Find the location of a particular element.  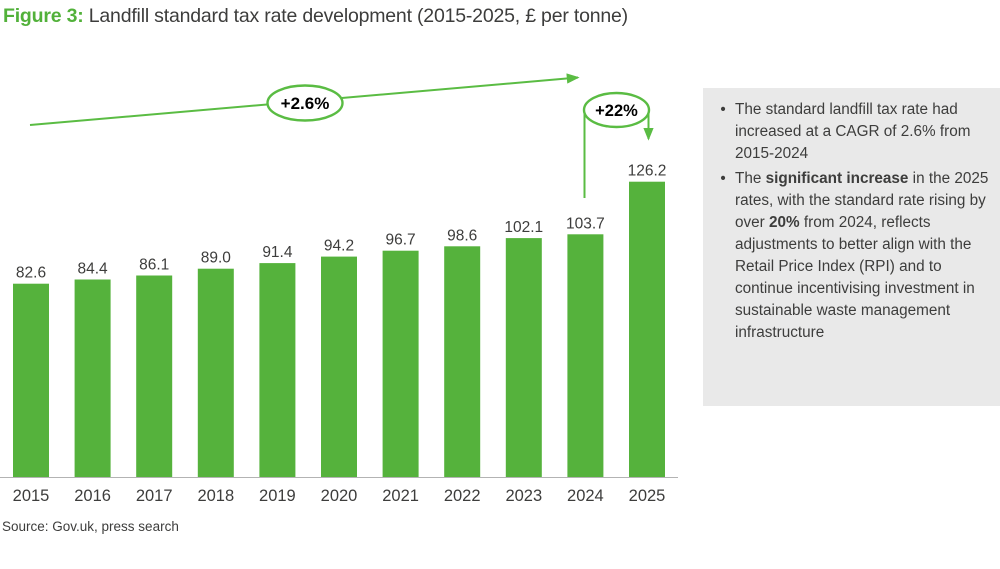

x-tick-label: 2022 is located at coordinates (462, 496).